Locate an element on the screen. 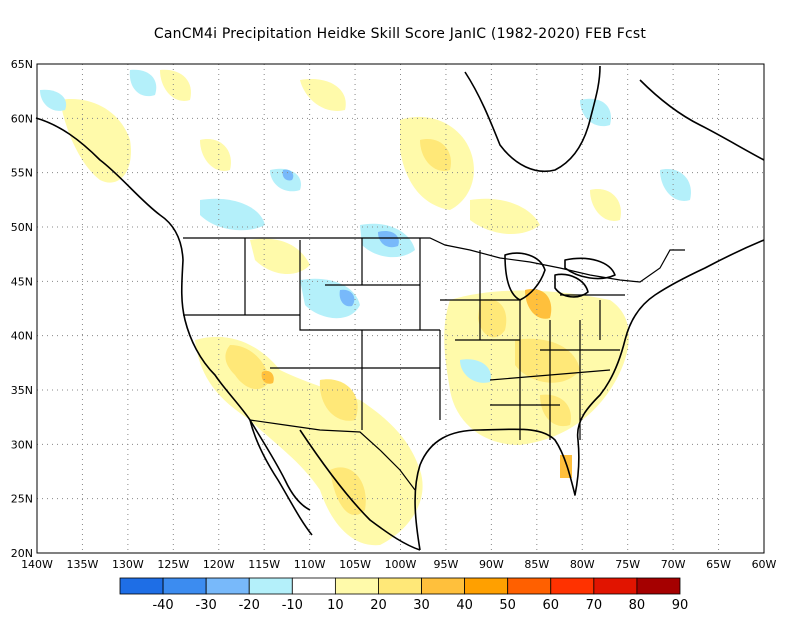 The width and height of the screenshot is (800, 618). colorbar-label: 10 is located at coordinates (335, 605).